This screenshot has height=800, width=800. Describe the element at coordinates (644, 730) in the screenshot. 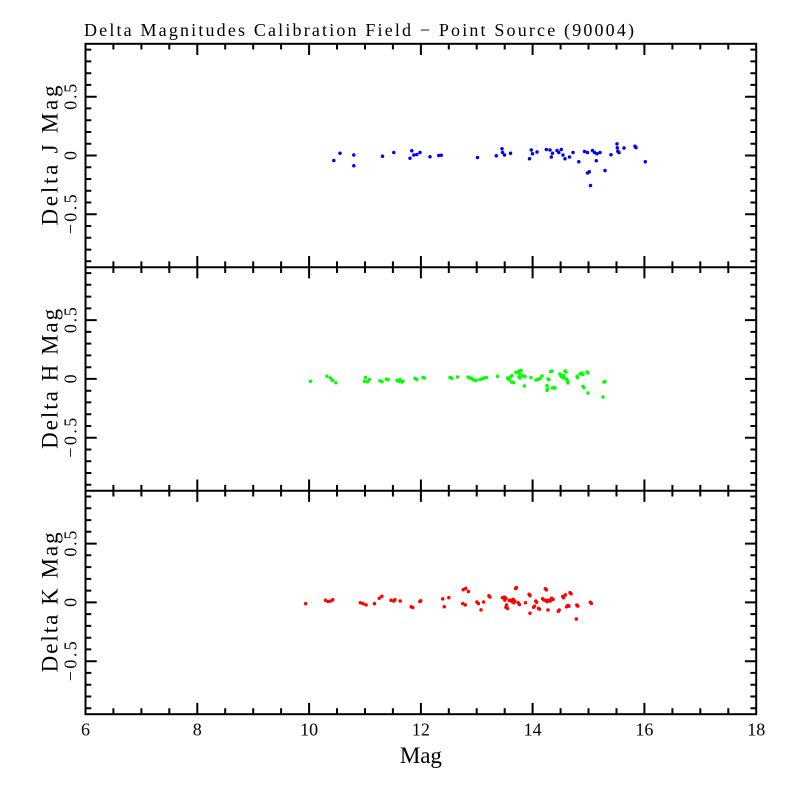

I see `svg-text: 16` at that location.